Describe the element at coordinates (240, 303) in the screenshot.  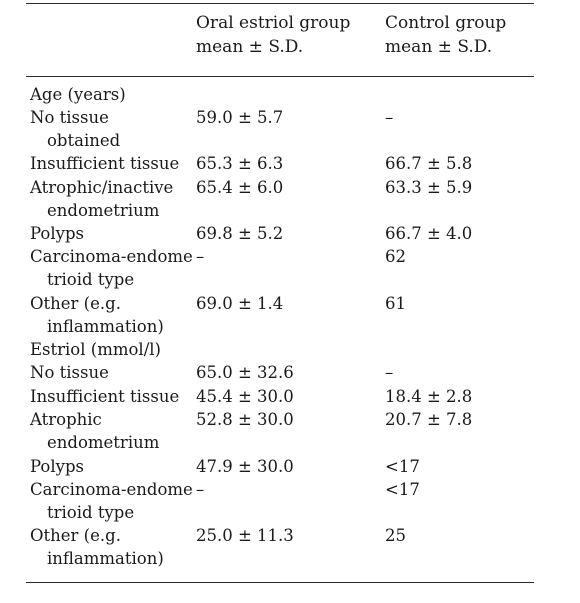
I see `oral-value: 69.0 ± 1.4` at that location.